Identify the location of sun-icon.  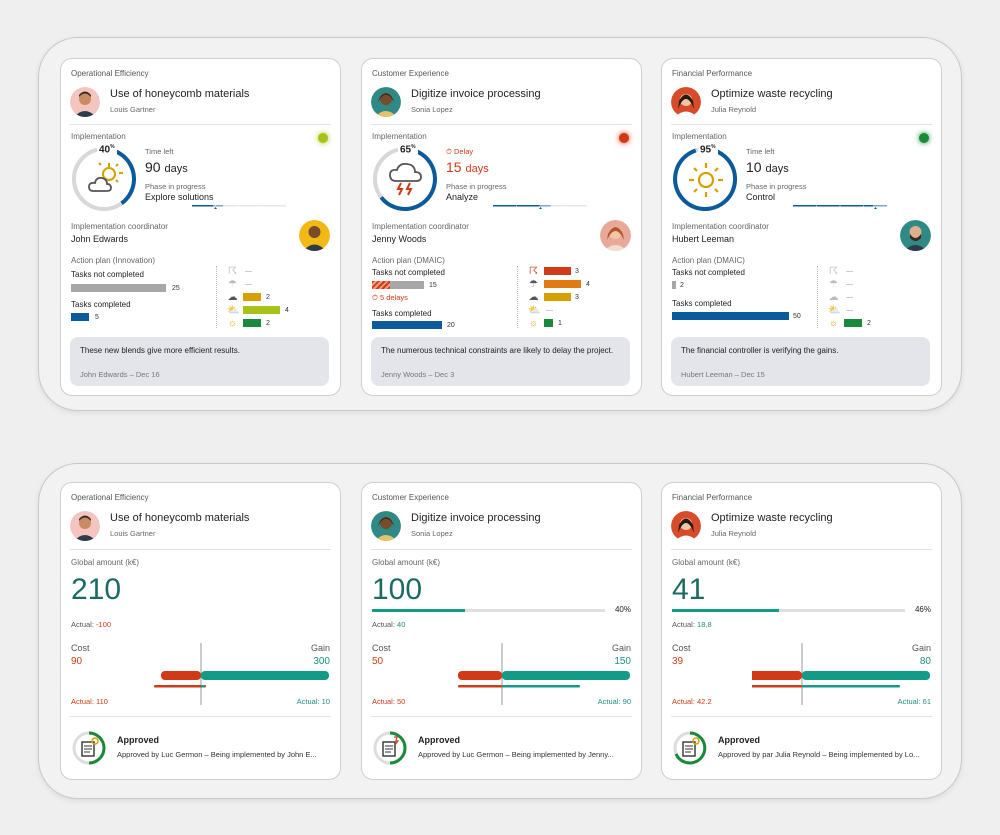
(706, 180).